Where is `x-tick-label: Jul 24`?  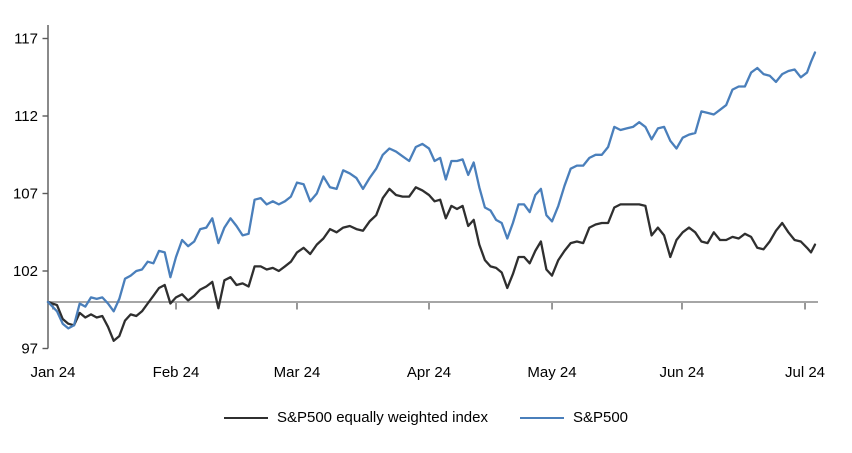
x-tick-label: Jul 24 is located at coordinates (805, 372).